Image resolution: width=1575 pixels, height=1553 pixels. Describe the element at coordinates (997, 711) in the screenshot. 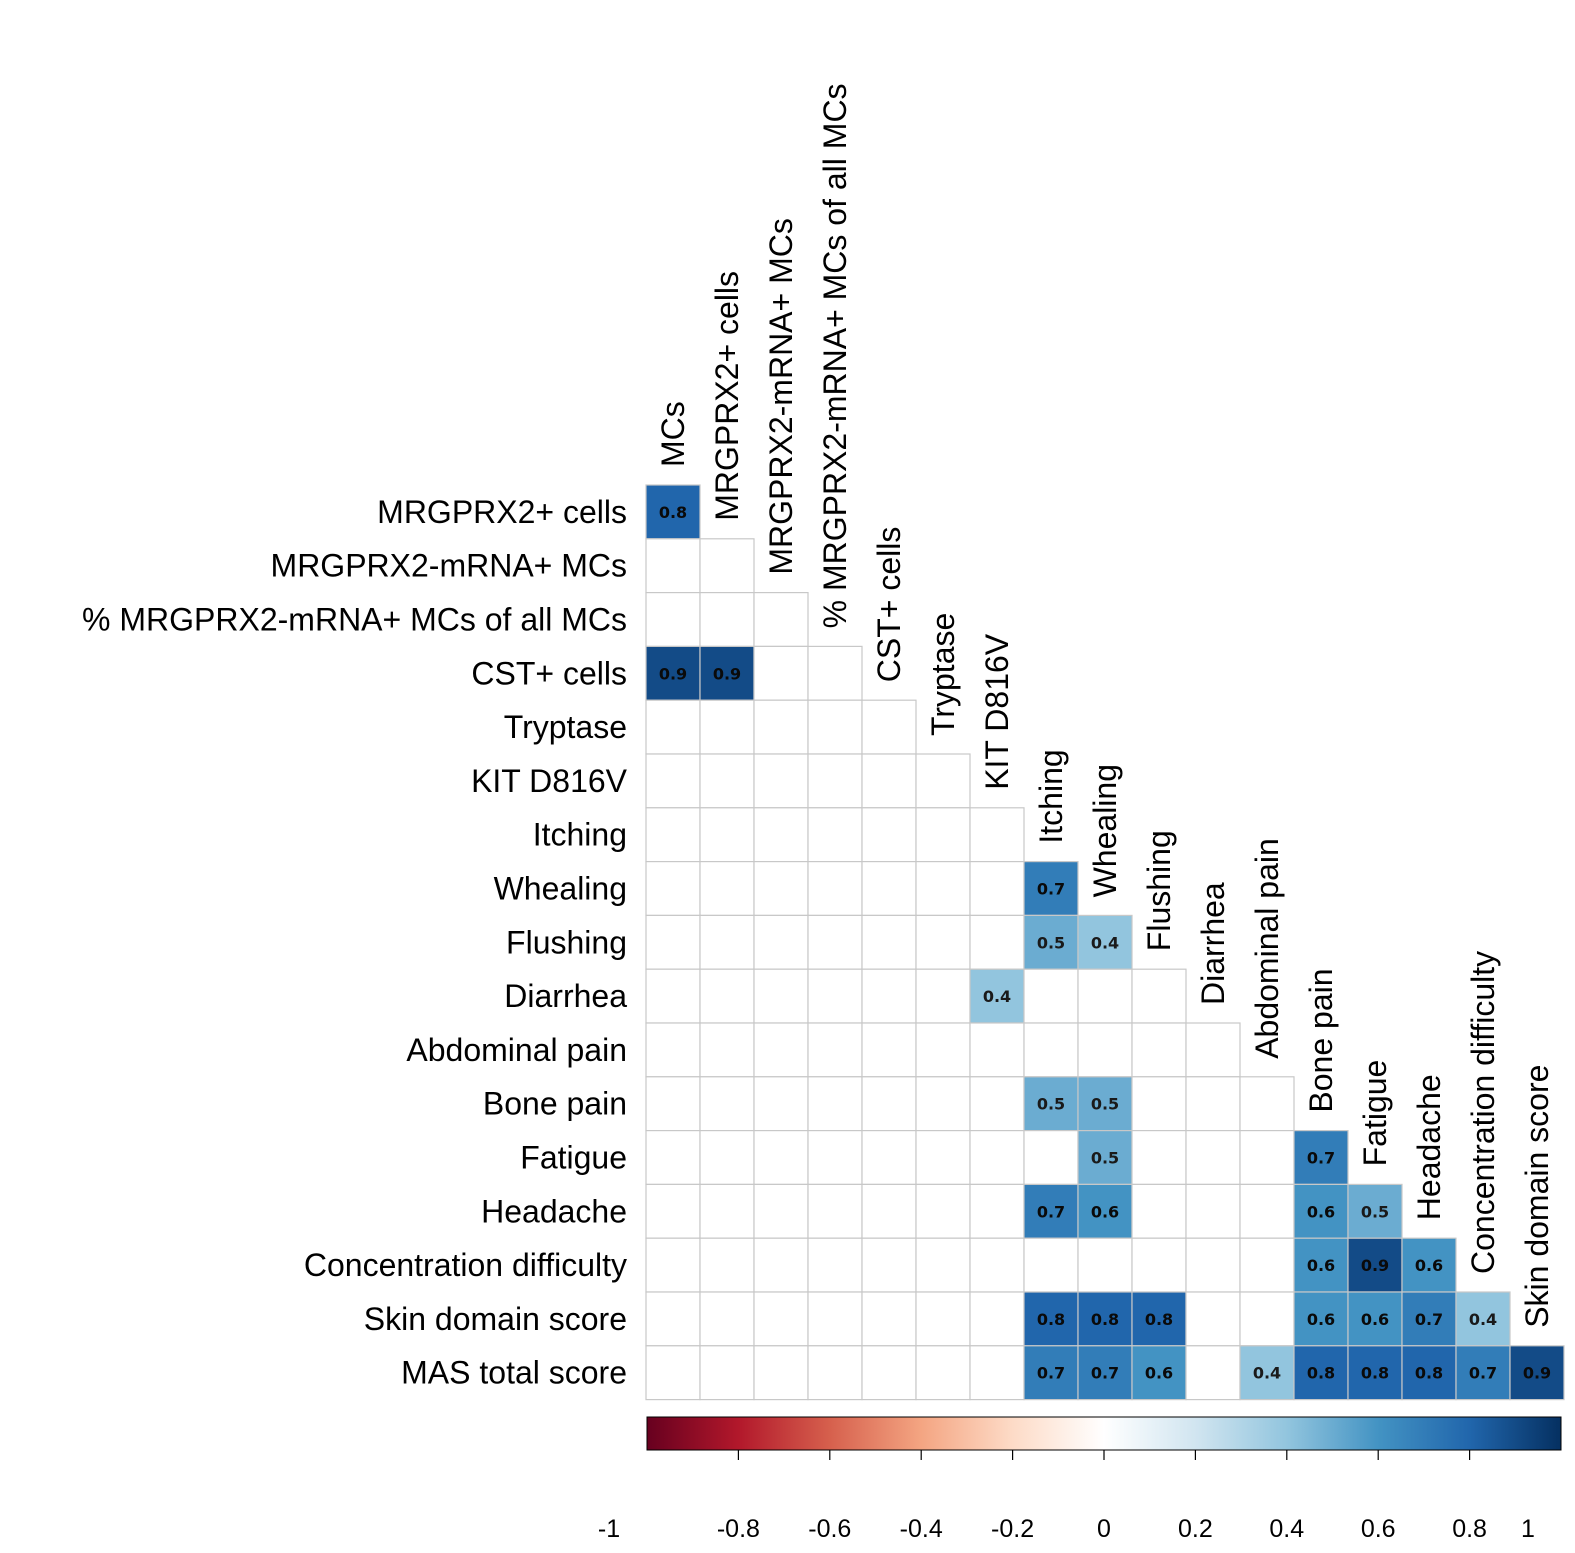

I see `column-label-kit-d816v: KIT D816V` at that location.